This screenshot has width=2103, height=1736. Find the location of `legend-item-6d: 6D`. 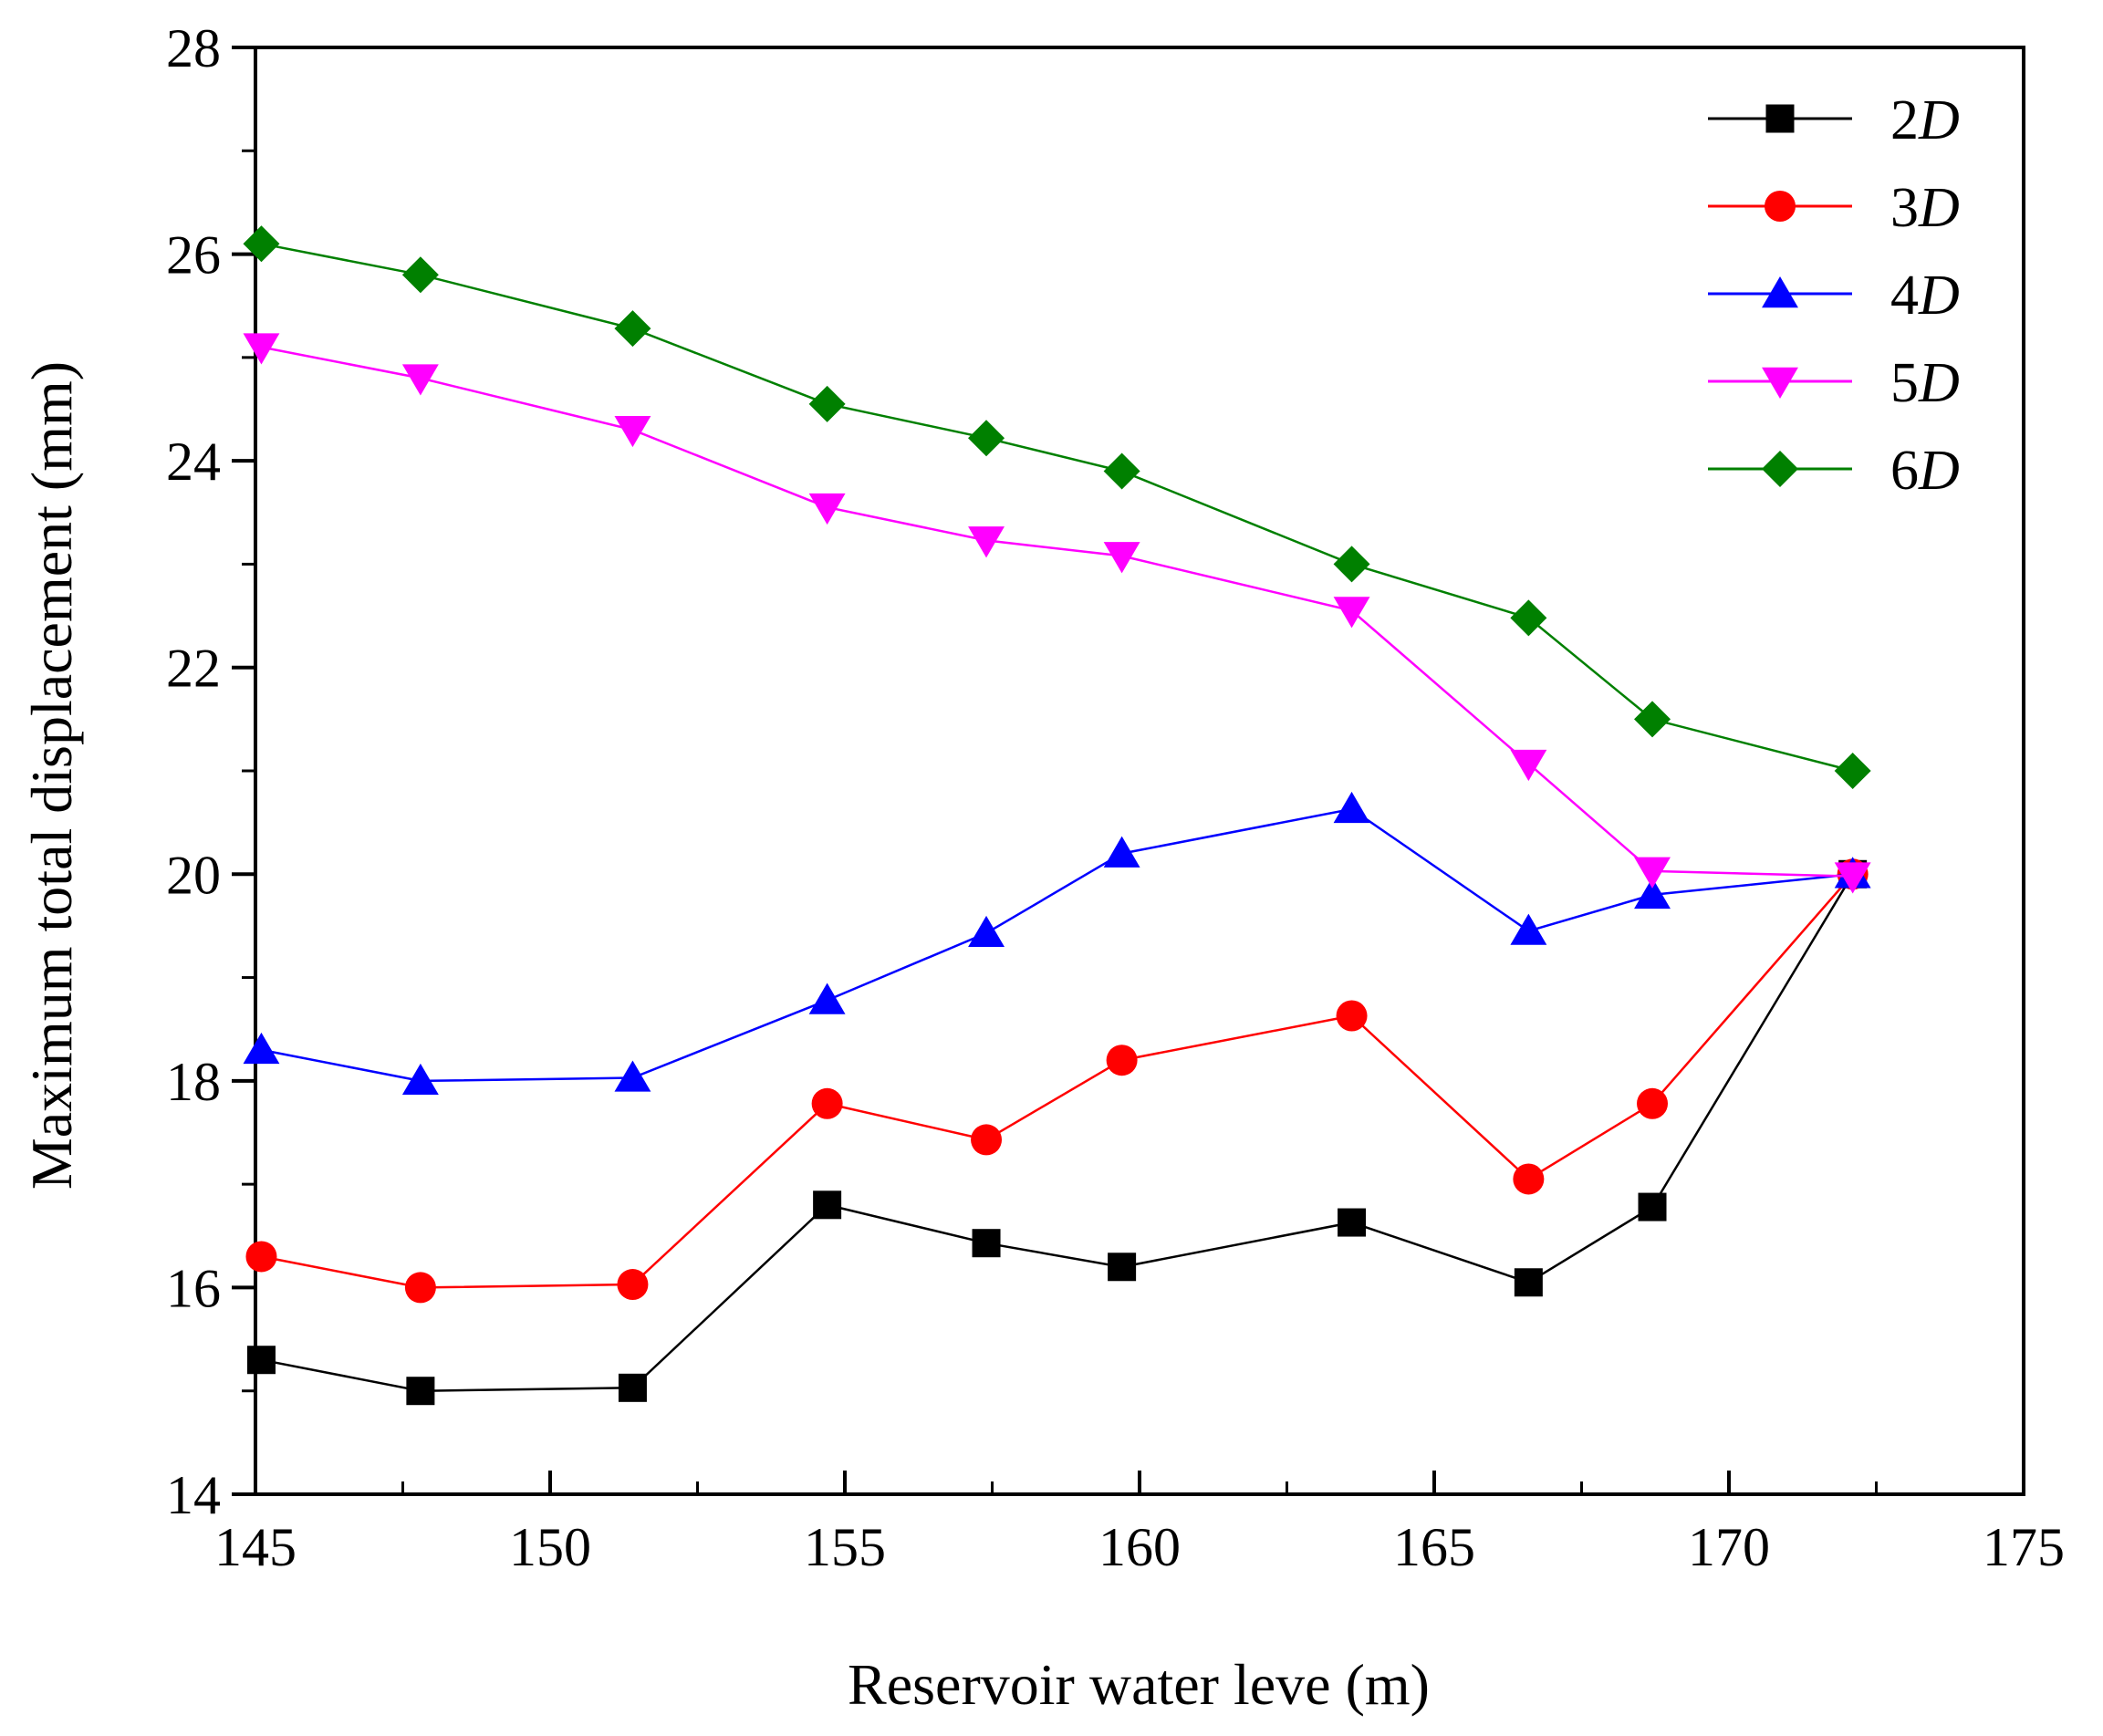

legend-item-6d: 6D is located at coordinates (1834, 471).